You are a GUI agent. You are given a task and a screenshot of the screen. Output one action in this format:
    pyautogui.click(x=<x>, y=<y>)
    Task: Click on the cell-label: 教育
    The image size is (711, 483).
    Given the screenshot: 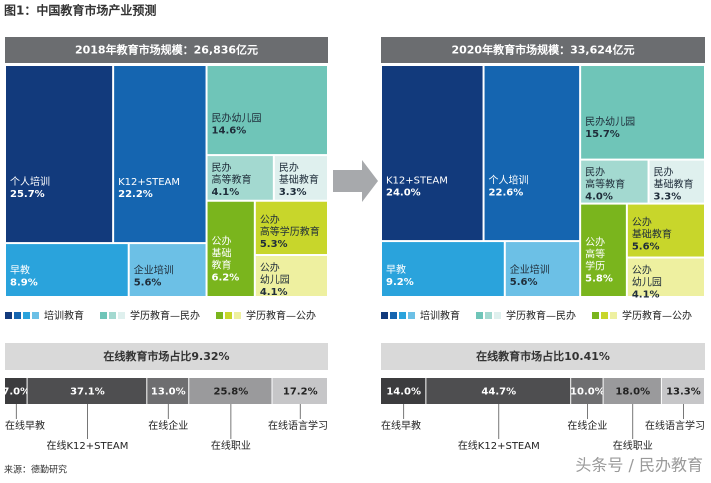 What is the action you would take?
    pyautogui.click(x=222, y=264)
    